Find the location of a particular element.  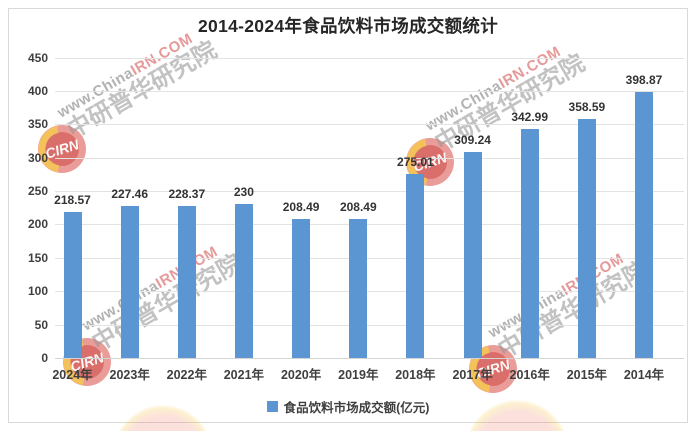

x-axis-tick-label: 2018年 is located at coordinates (415, 375).